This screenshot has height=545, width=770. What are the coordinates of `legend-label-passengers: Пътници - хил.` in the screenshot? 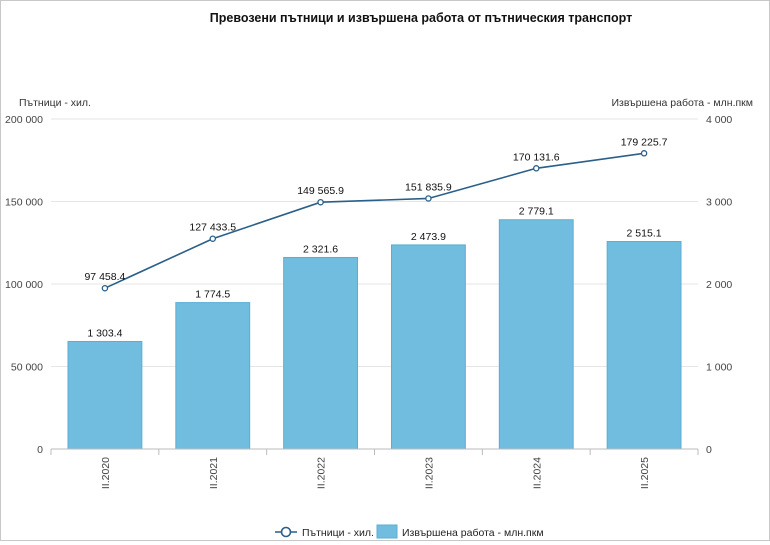 It's located at (338, 533).